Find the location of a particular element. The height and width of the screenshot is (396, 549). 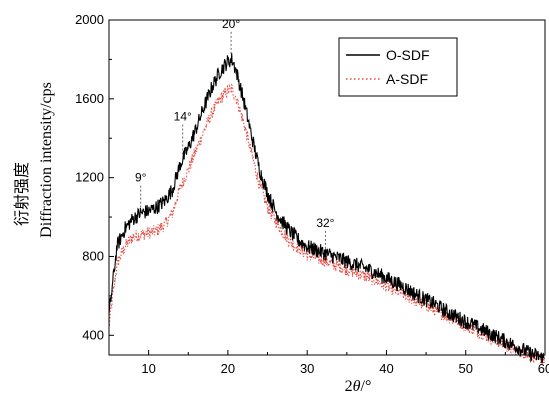

y-axis-label-cn: 衍射强度 is located at coordinates (22, 194).